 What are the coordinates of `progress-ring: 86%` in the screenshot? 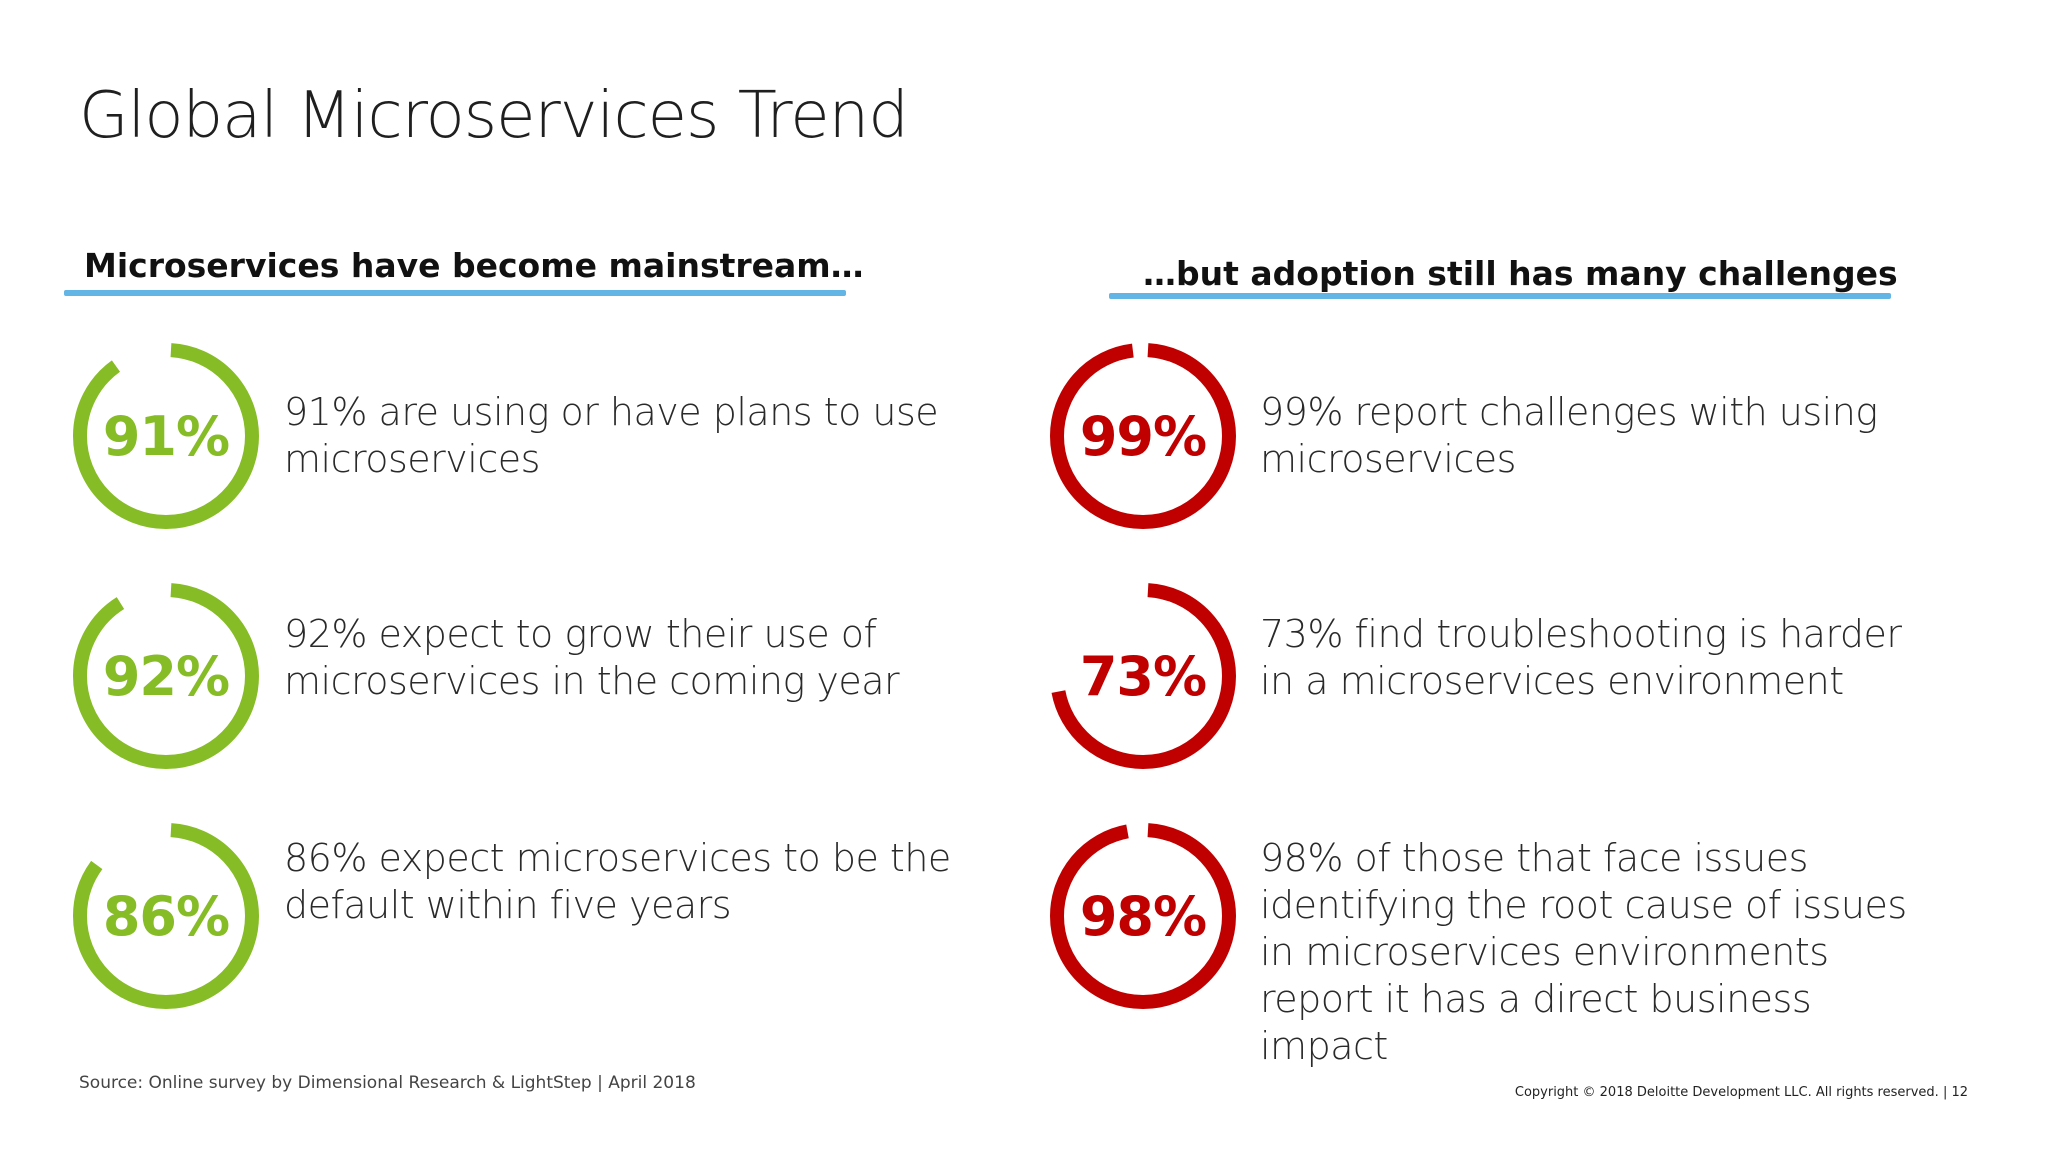 It's located at (166, 916).